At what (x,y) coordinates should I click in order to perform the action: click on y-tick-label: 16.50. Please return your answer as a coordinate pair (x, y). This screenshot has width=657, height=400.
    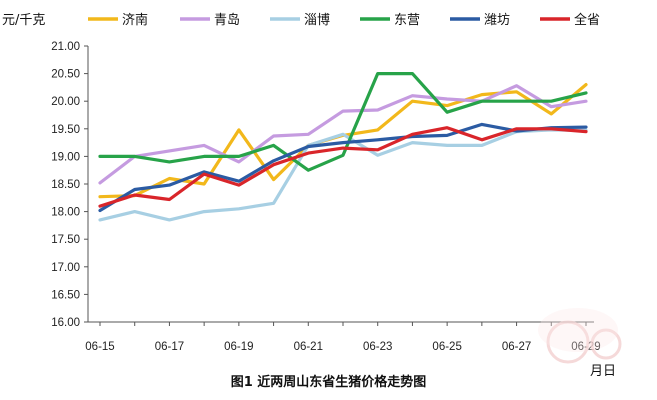
    Looking at the image, I should click on (65, 295).